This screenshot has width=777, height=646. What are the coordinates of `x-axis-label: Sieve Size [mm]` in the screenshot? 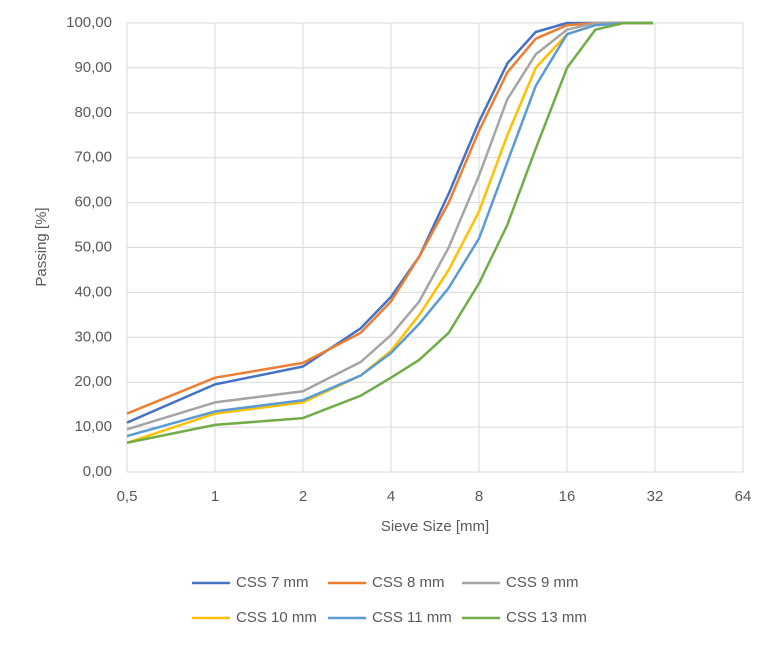 It's located at (435, 526).